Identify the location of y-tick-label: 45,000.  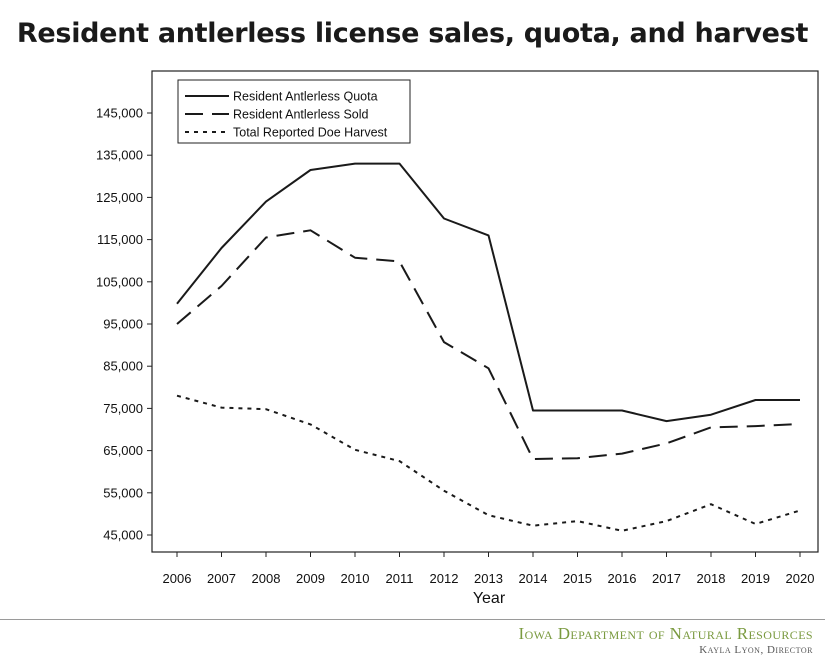
(123, 535).